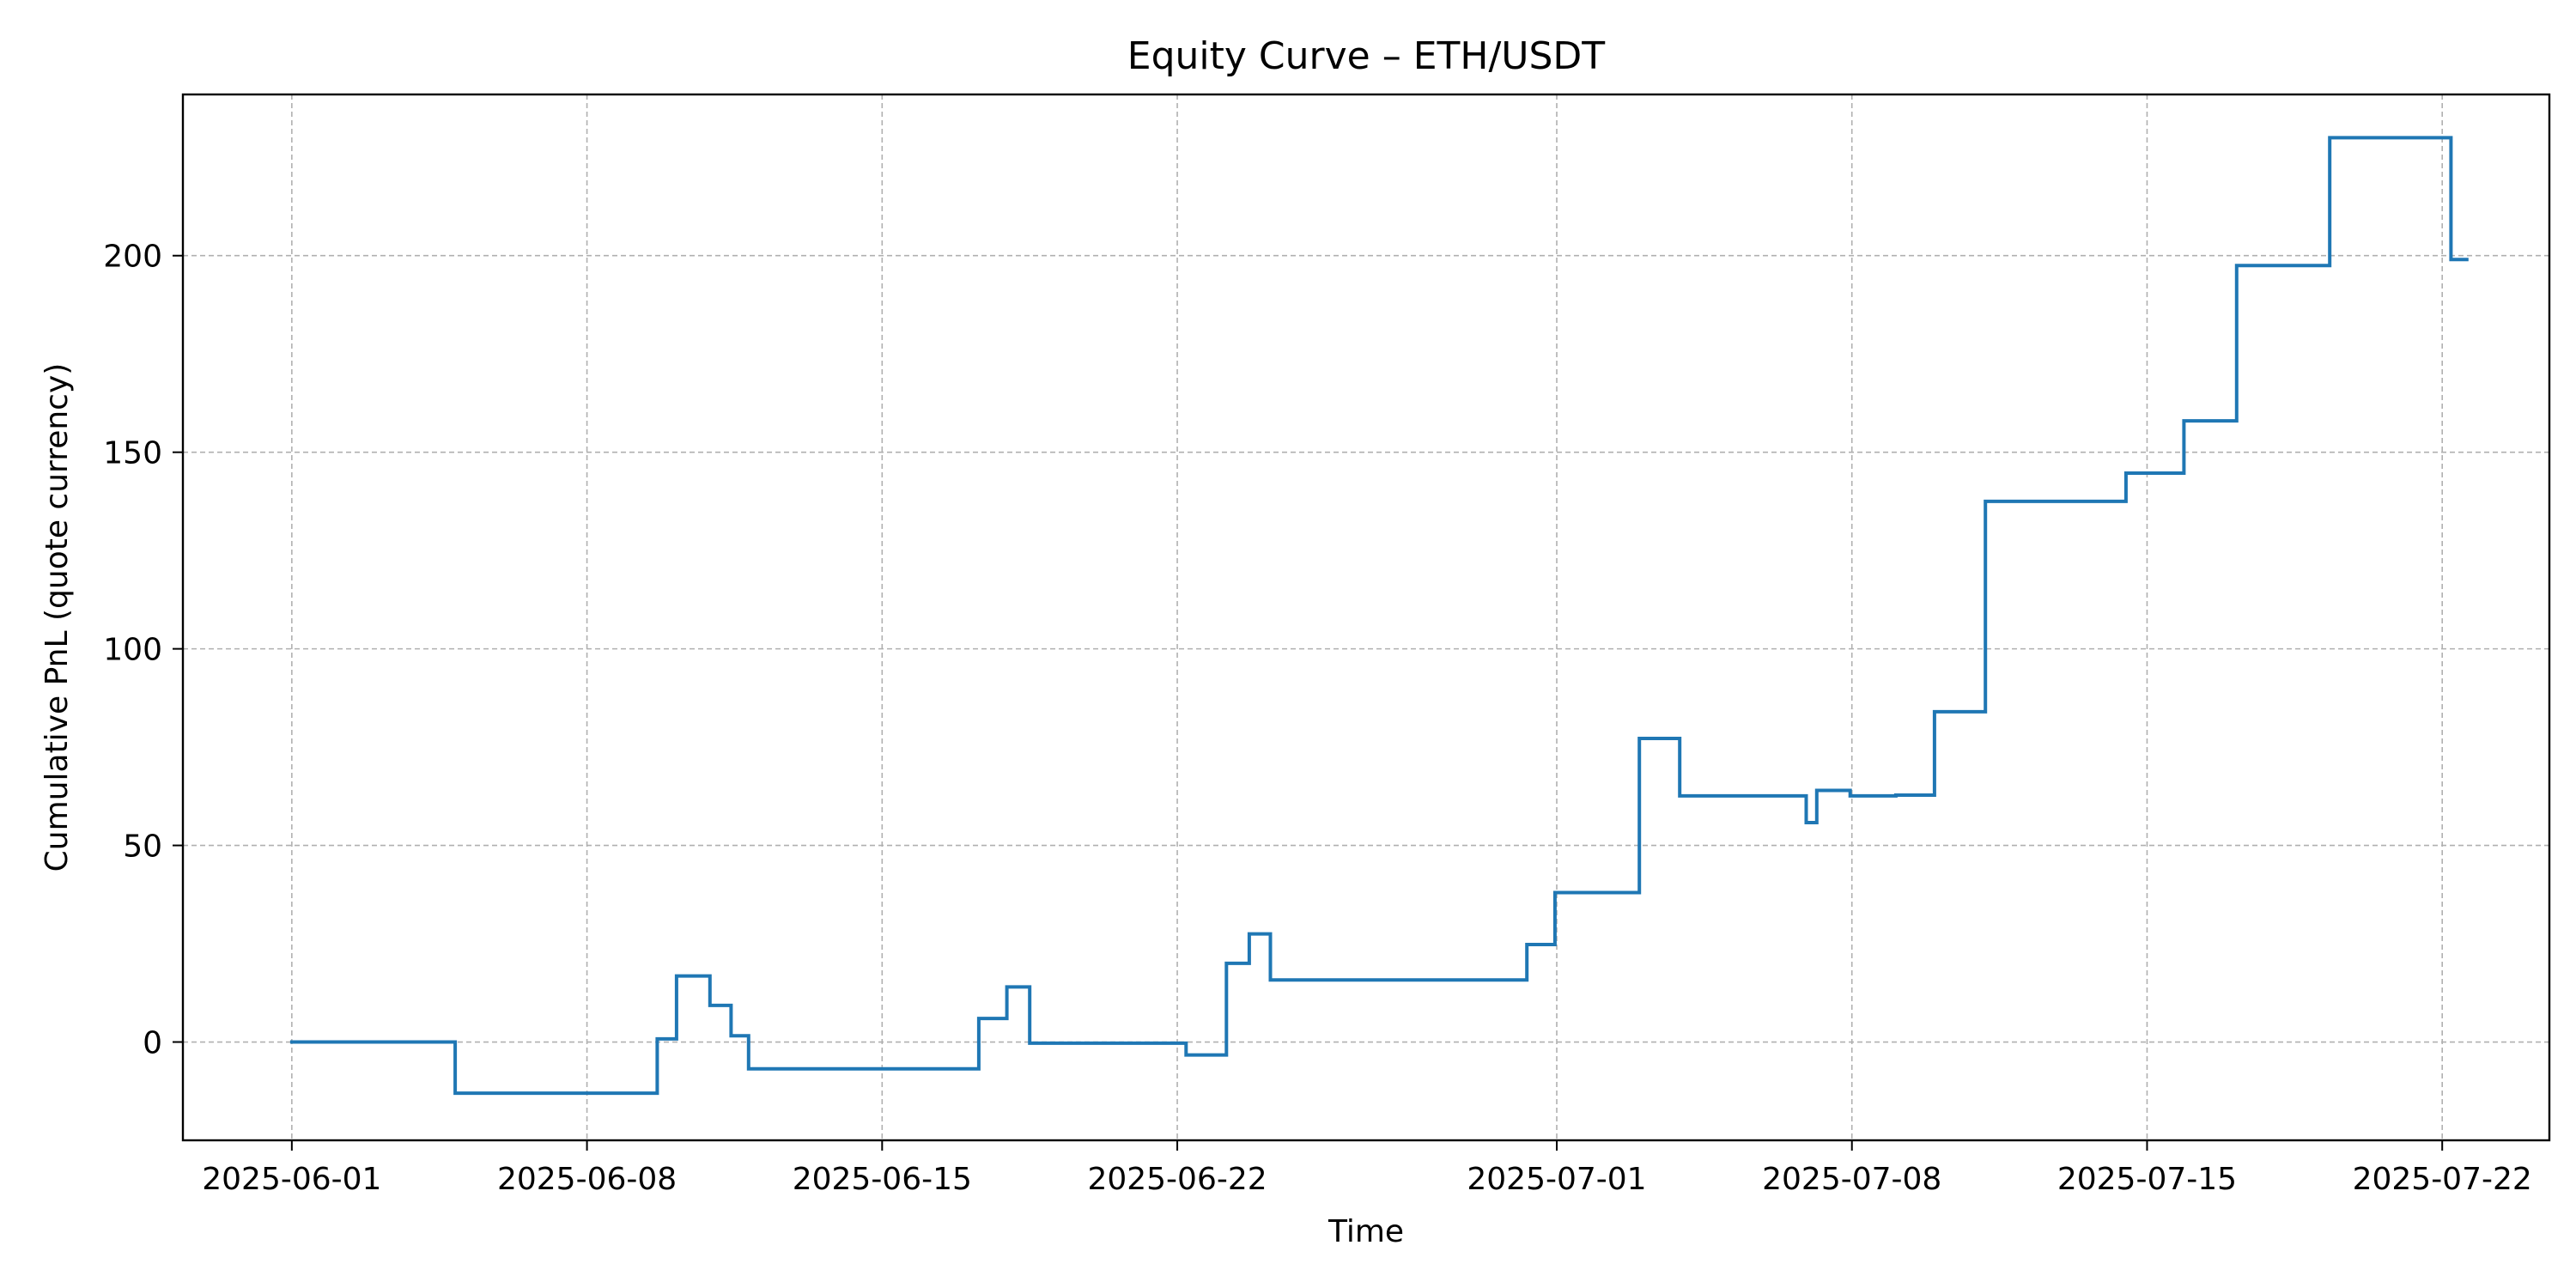 The image size is (2576, 1288). I want to click on y-tick-label: 0, so click(153, 1043).